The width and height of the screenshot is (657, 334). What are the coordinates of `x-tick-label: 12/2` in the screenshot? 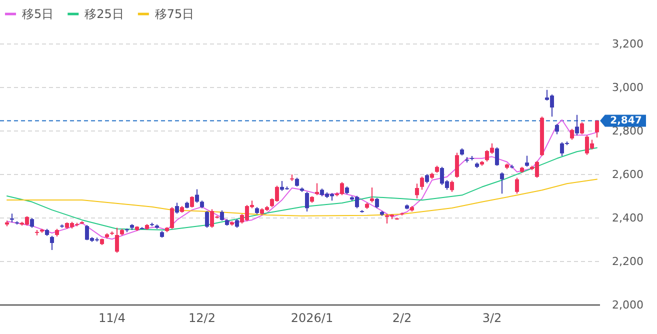 It's located at (202, 318).